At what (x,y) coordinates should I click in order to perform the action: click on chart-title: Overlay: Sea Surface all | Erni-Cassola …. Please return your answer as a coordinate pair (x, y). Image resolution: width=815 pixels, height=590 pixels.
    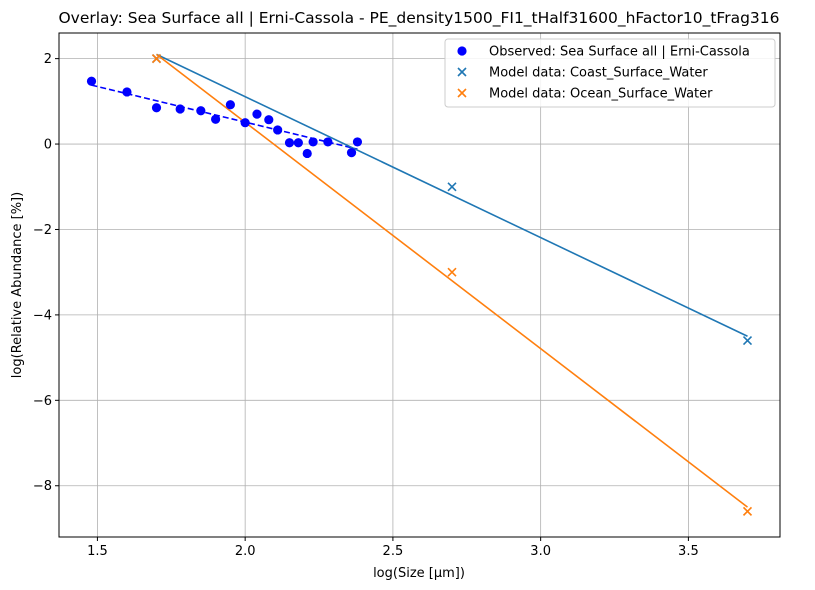
    Looking at the image, I should click on (418, 18).